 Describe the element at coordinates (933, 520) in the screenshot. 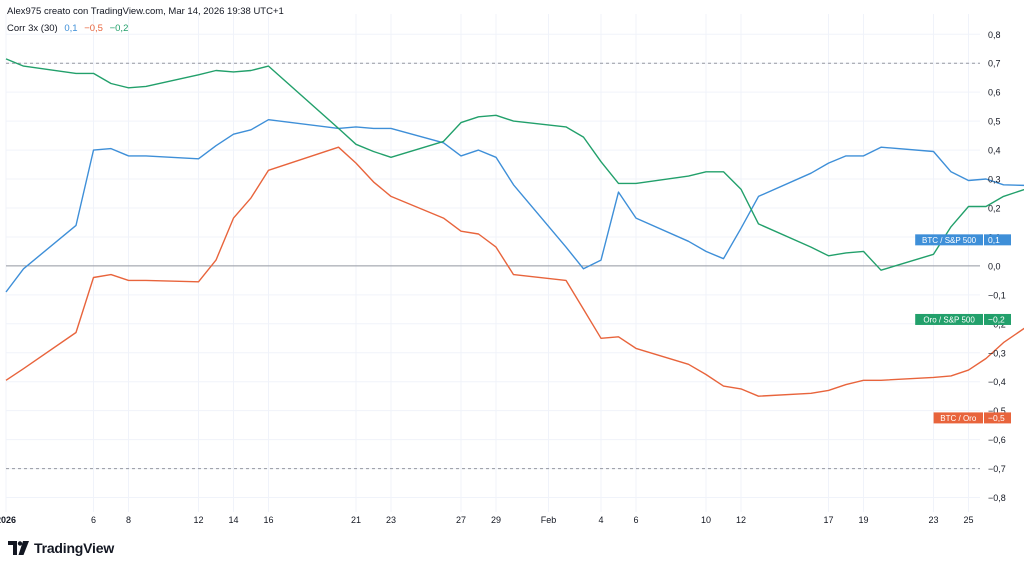

I see `x-tick-label-17: 23` at that location.